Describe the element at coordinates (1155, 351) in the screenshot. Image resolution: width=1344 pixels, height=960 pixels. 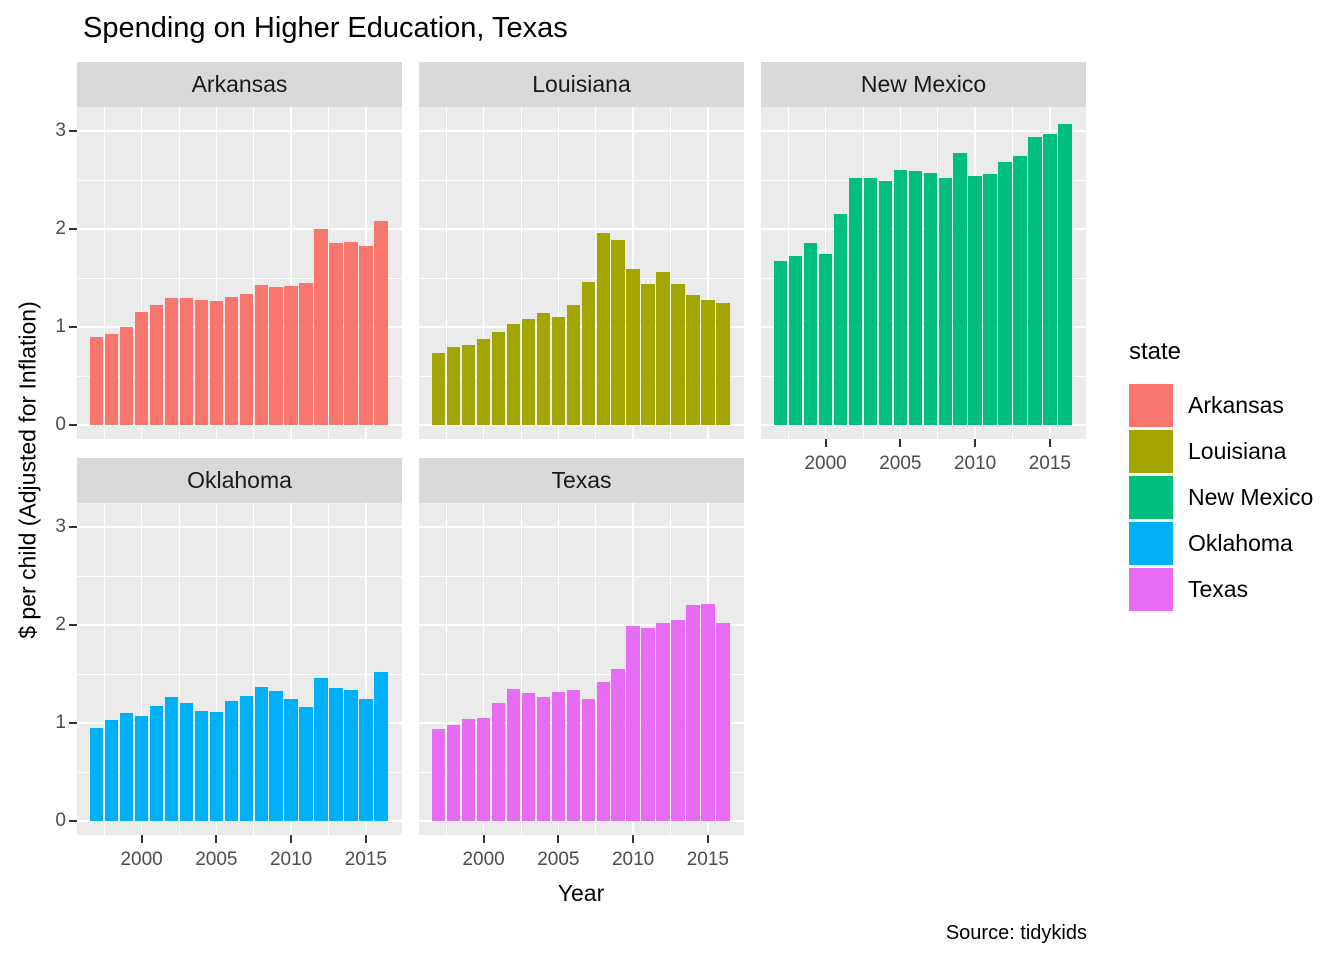
I see `legend-title: state` at that location.